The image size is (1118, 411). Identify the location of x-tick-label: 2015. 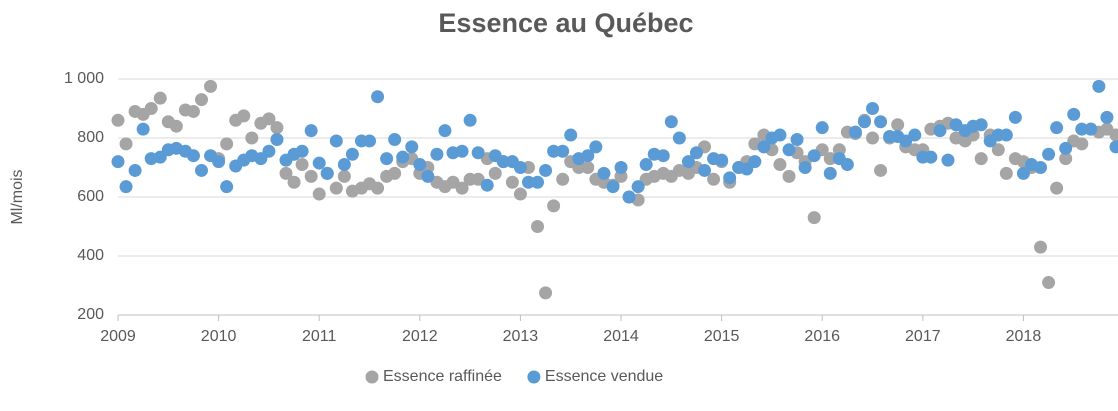
(722, 336).